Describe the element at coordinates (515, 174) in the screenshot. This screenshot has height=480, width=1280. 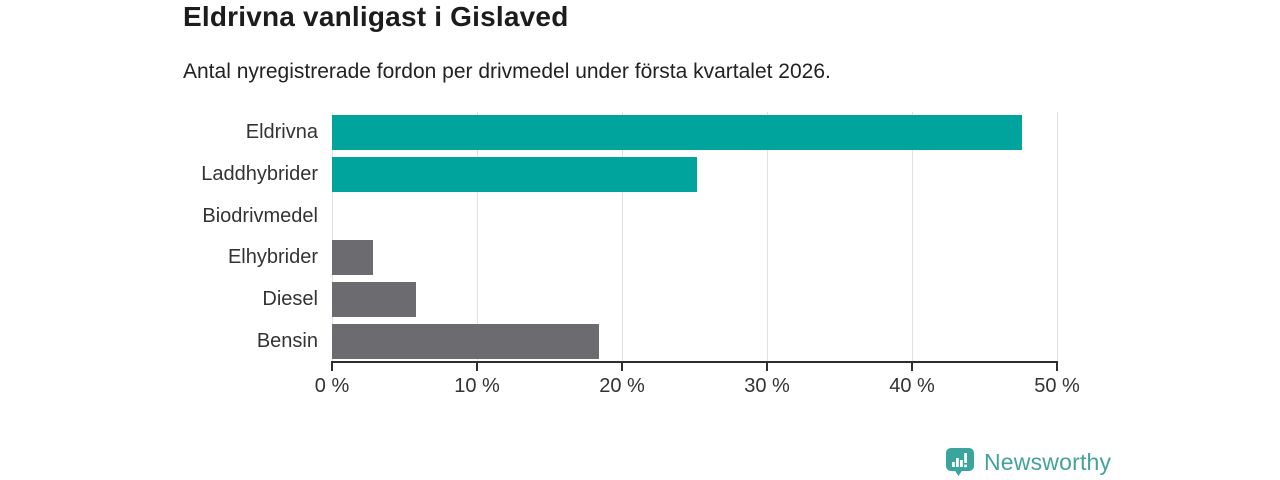
I see `bar-laddhybrider` at that location.